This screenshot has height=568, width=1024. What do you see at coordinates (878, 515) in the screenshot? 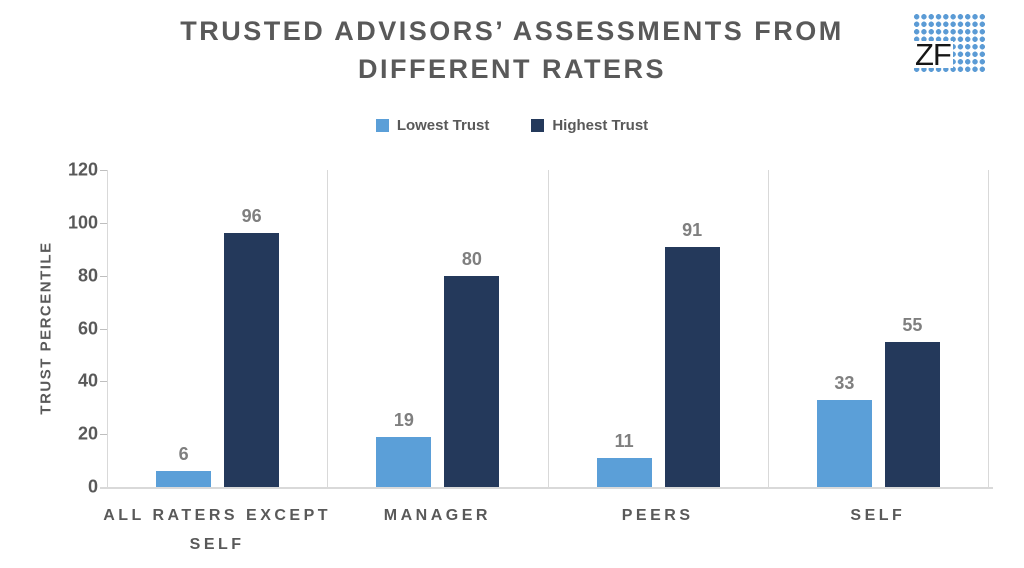
I see `category-label-text: SELF` at bounding box center [878, 515].